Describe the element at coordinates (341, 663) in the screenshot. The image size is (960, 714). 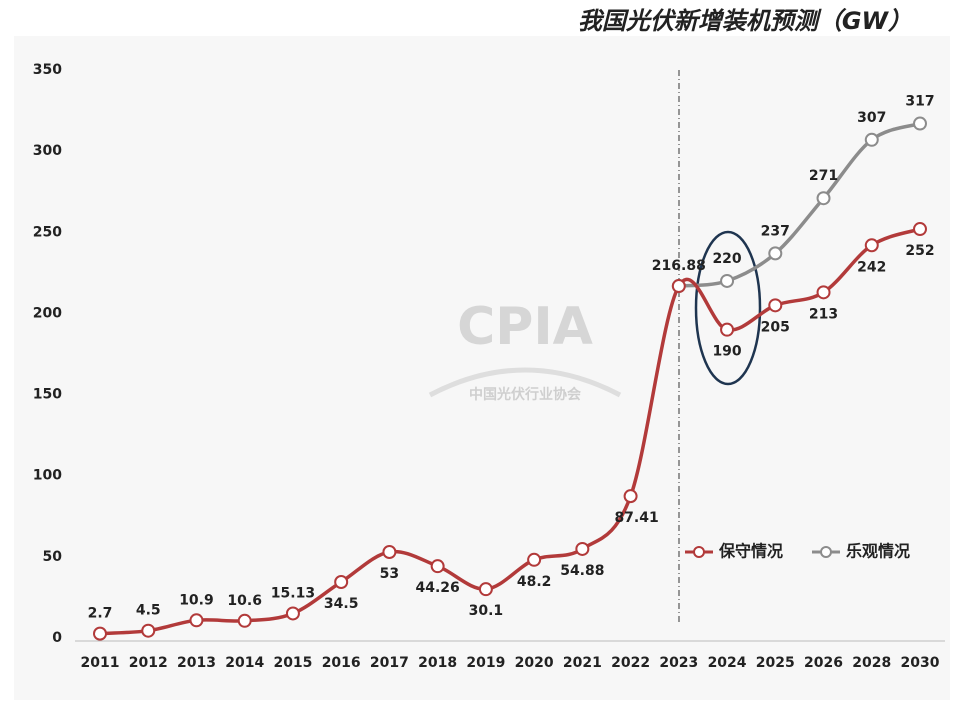
I see `x-tick-label: 2016` at that location.